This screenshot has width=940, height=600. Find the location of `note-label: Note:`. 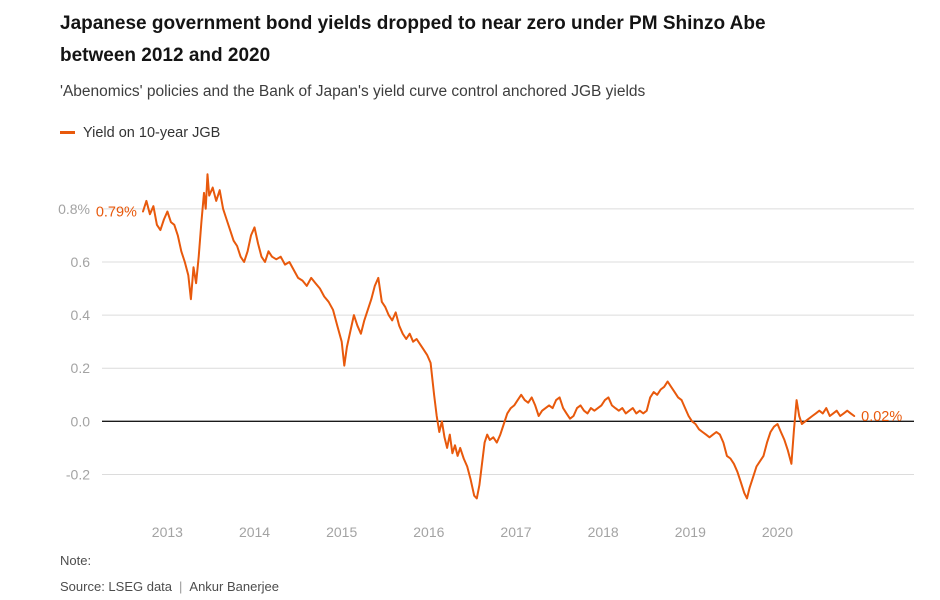

note-label: Note: is located at coordinates (76, 560).